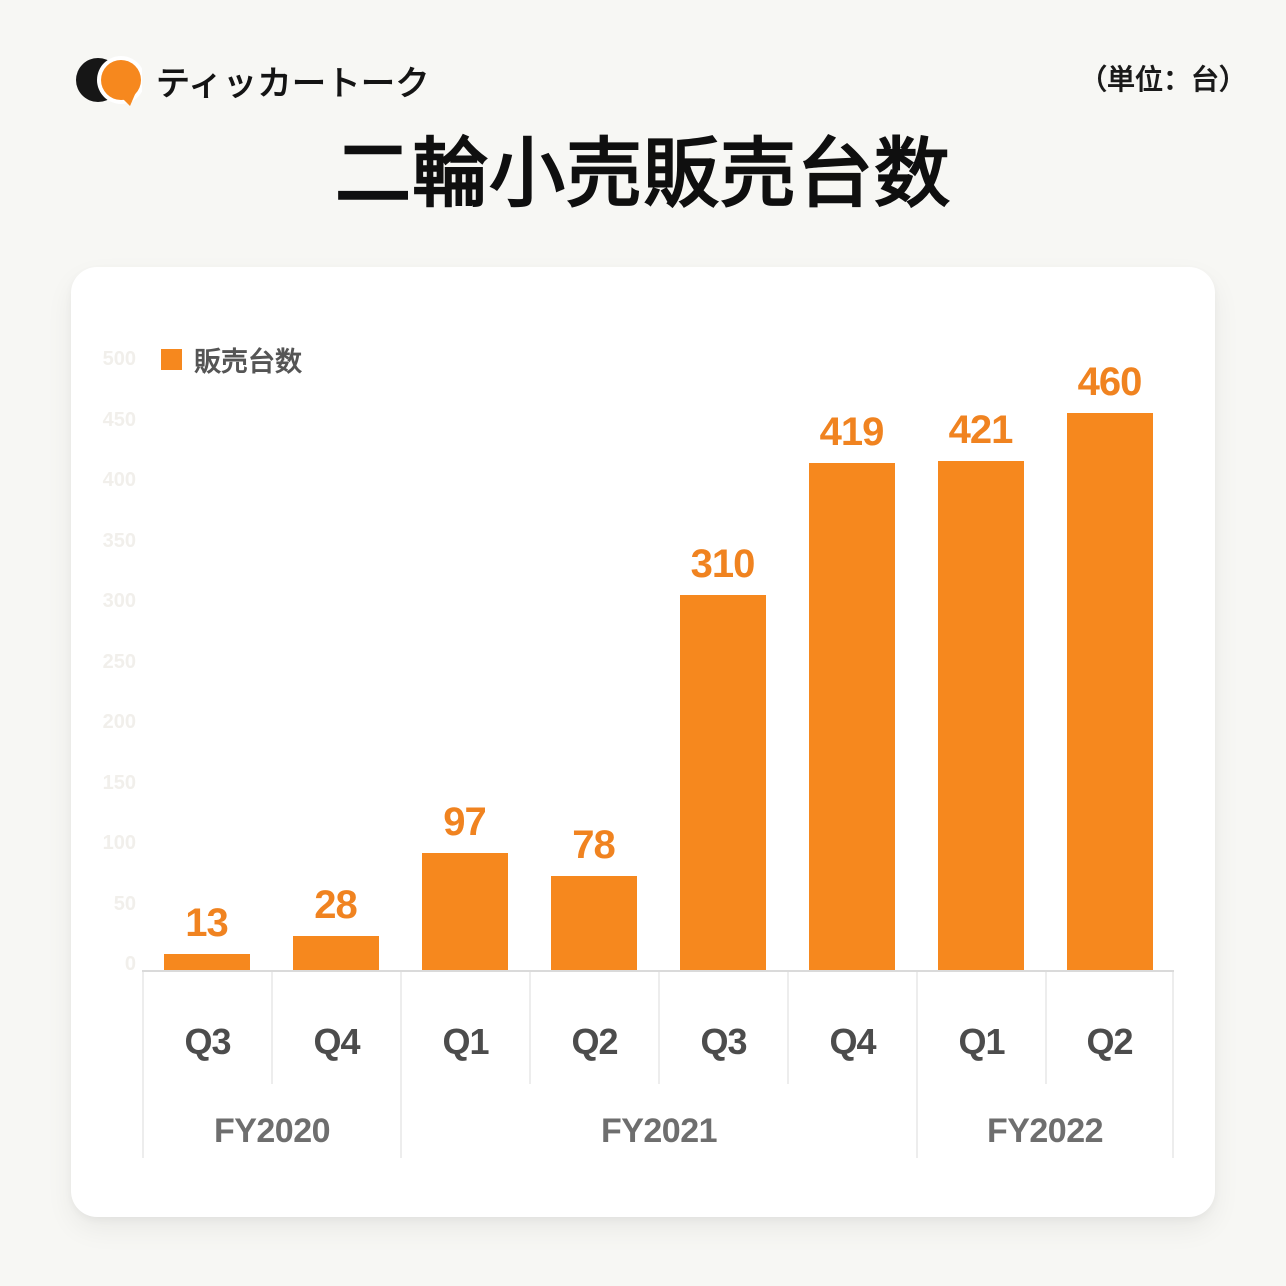  Describe the element at coordinates (594, 845) in the screenshot. I see `bar-value-label: 78` at that location.